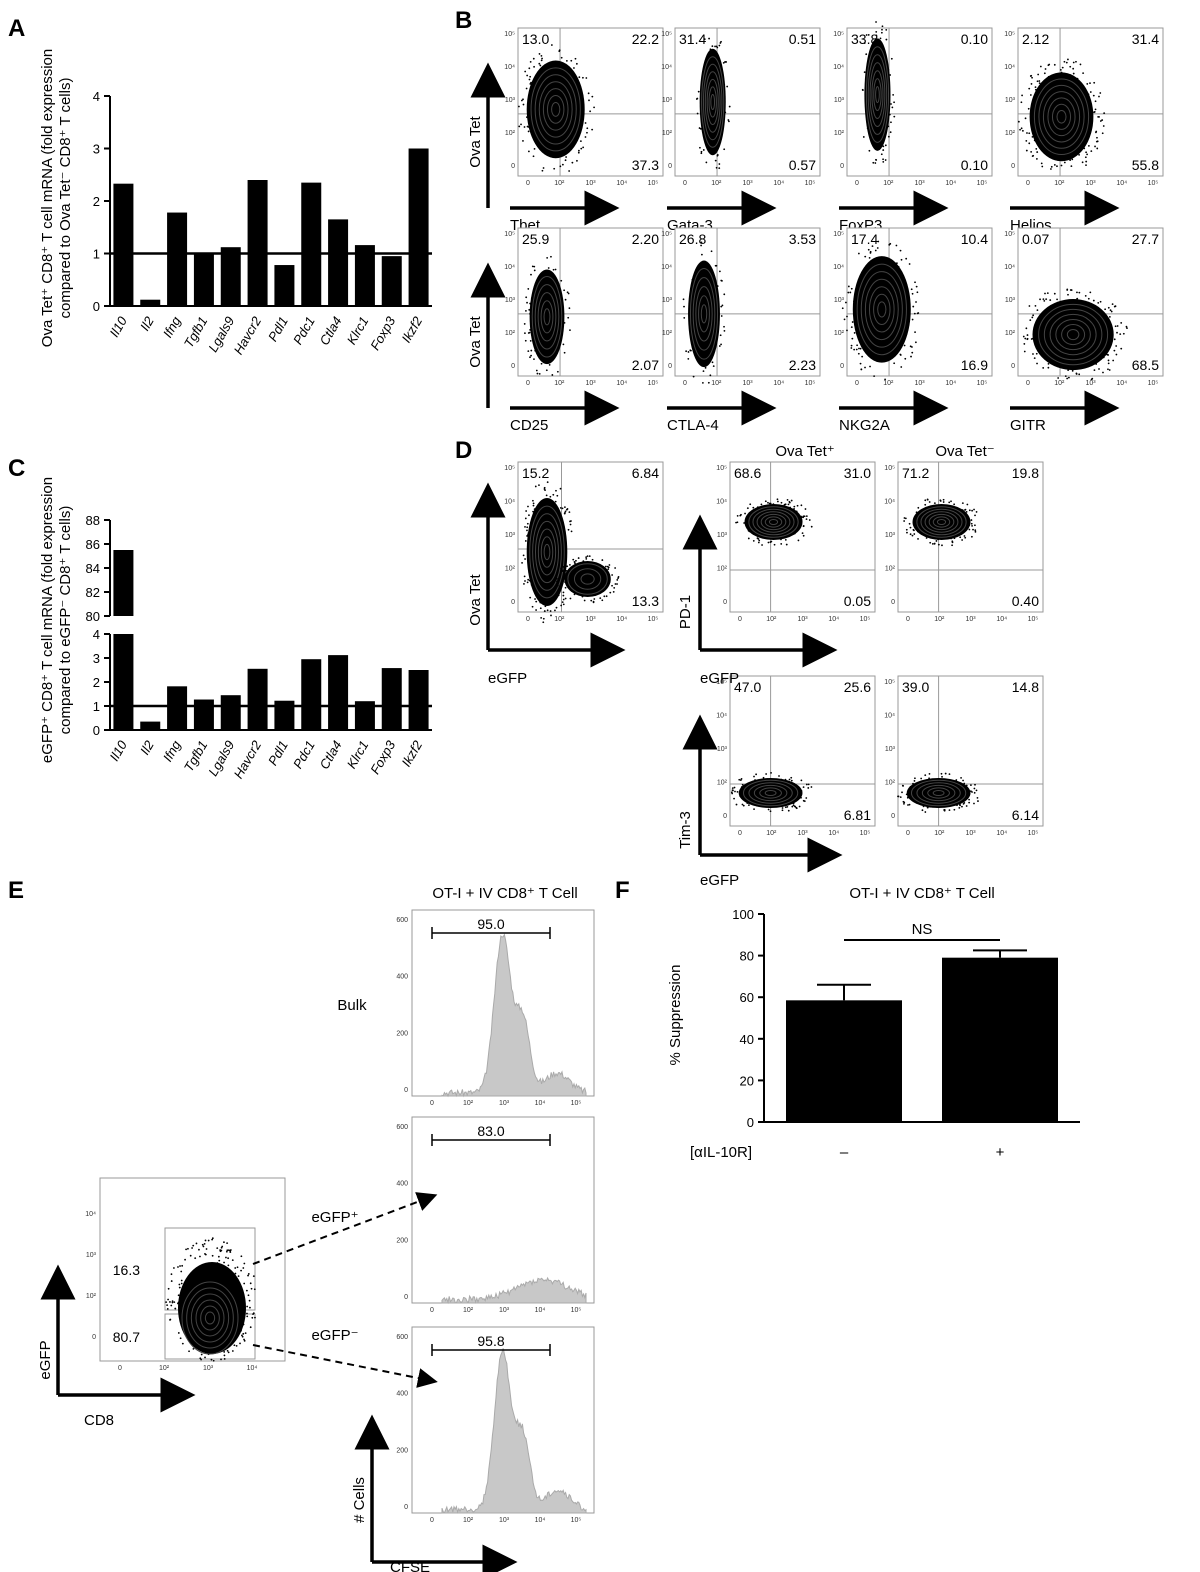 Image resolution: width=1200 pixels, height=1572 pixels. Describe the element at coordinates (304, 754) in the screenshot. I see `chart-c-category-label: Pdc1` at that location.